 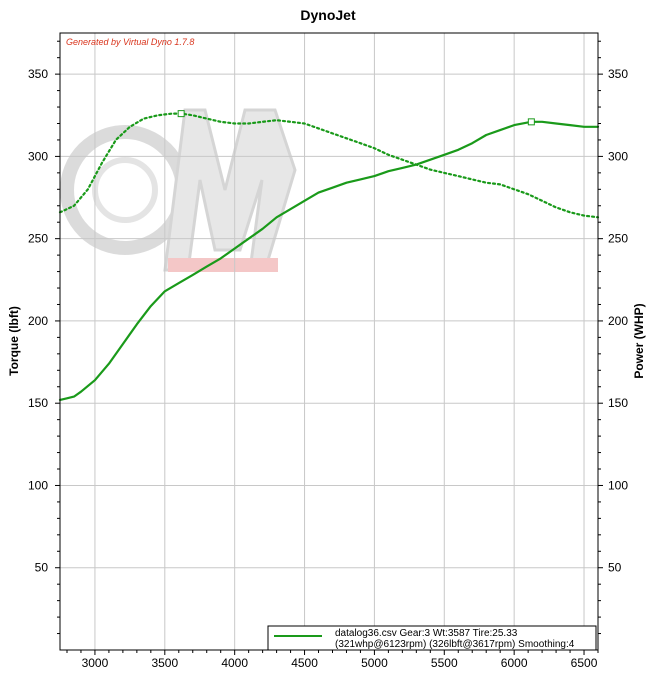 I want to click on chart-title: DynoJet, so click(x=328, y=15).